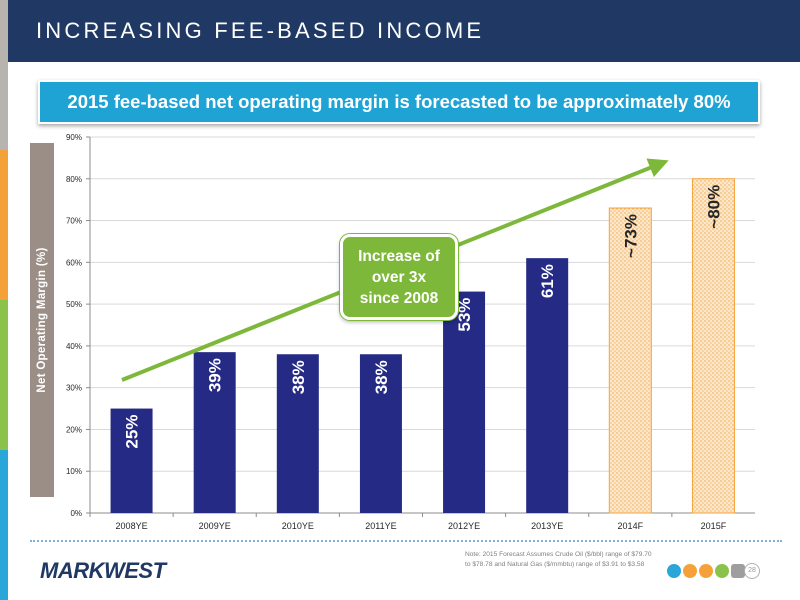  Describe the element at coordinates (464, 526) in the screenshot. I see `x-tick-label: 2012YE` at that location.